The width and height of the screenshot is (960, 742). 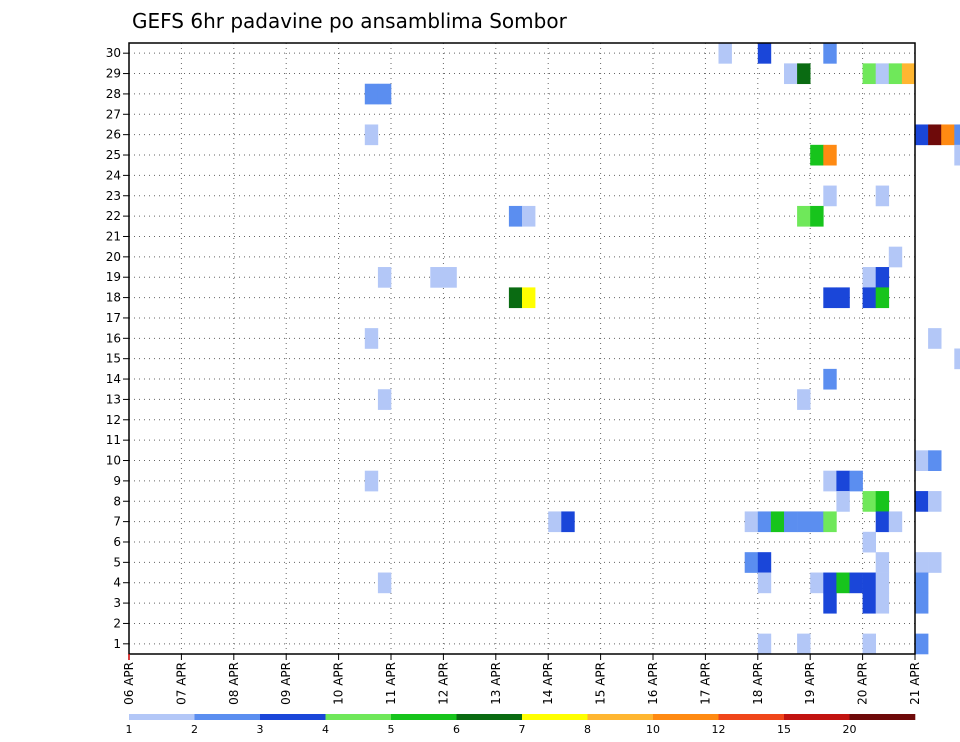 I want to click on y-tick-label: 25, so click(x=113, y=155).